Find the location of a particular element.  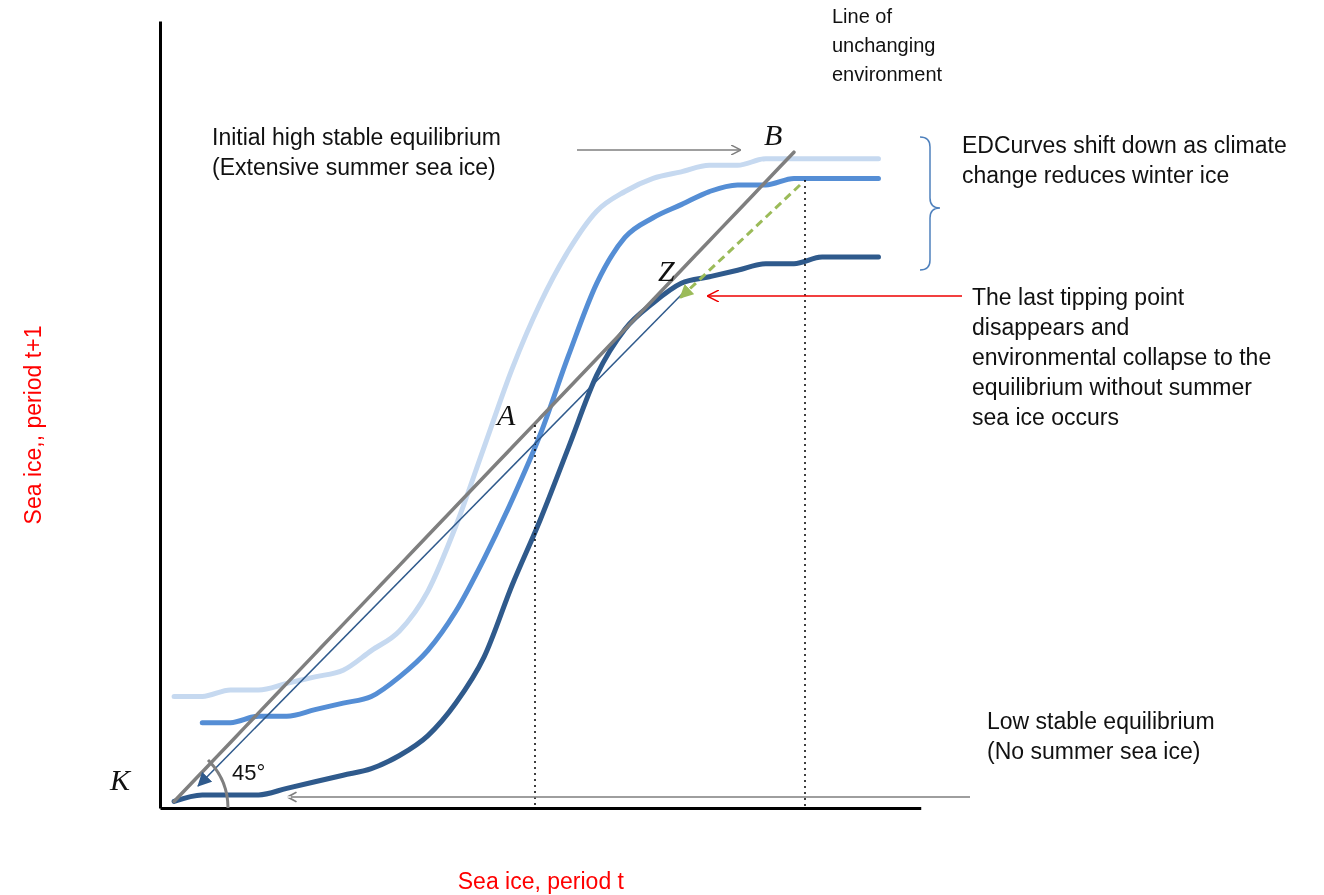

text: The last tipping point disappears and environmental collapse to the equilibrium without summer sea ice occurs is located at coordinates (1122, 357).